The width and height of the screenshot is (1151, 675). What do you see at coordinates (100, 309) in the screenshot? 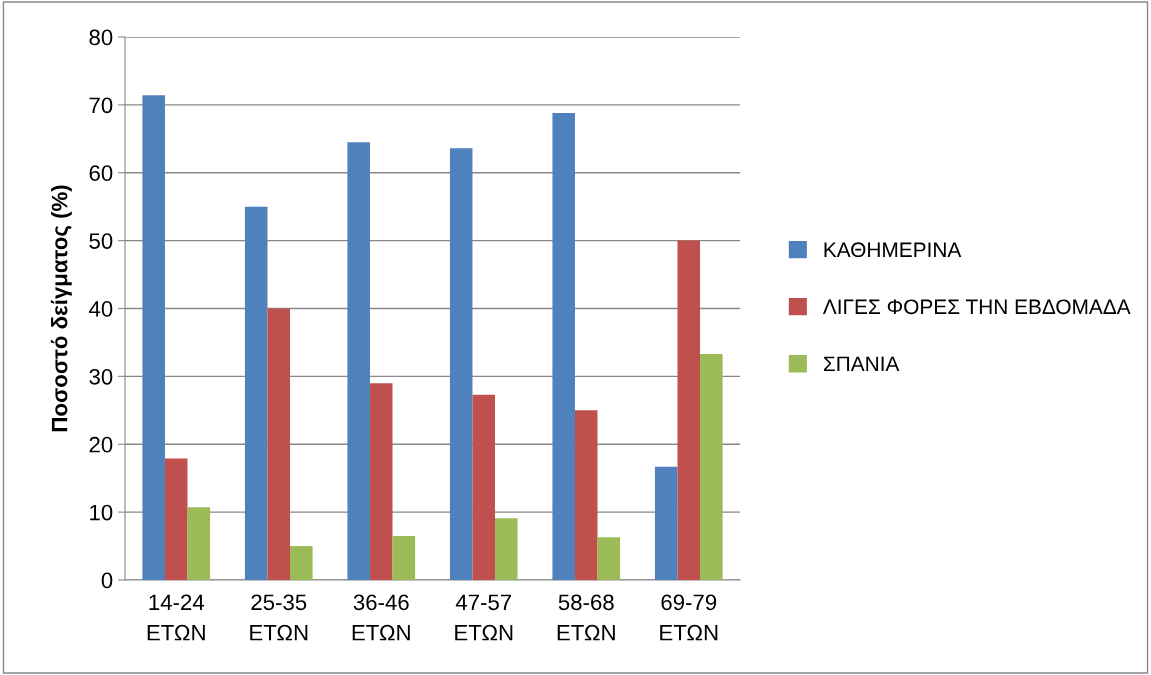
I see `y-tick-label: 40` at bounding box center [100, 309].